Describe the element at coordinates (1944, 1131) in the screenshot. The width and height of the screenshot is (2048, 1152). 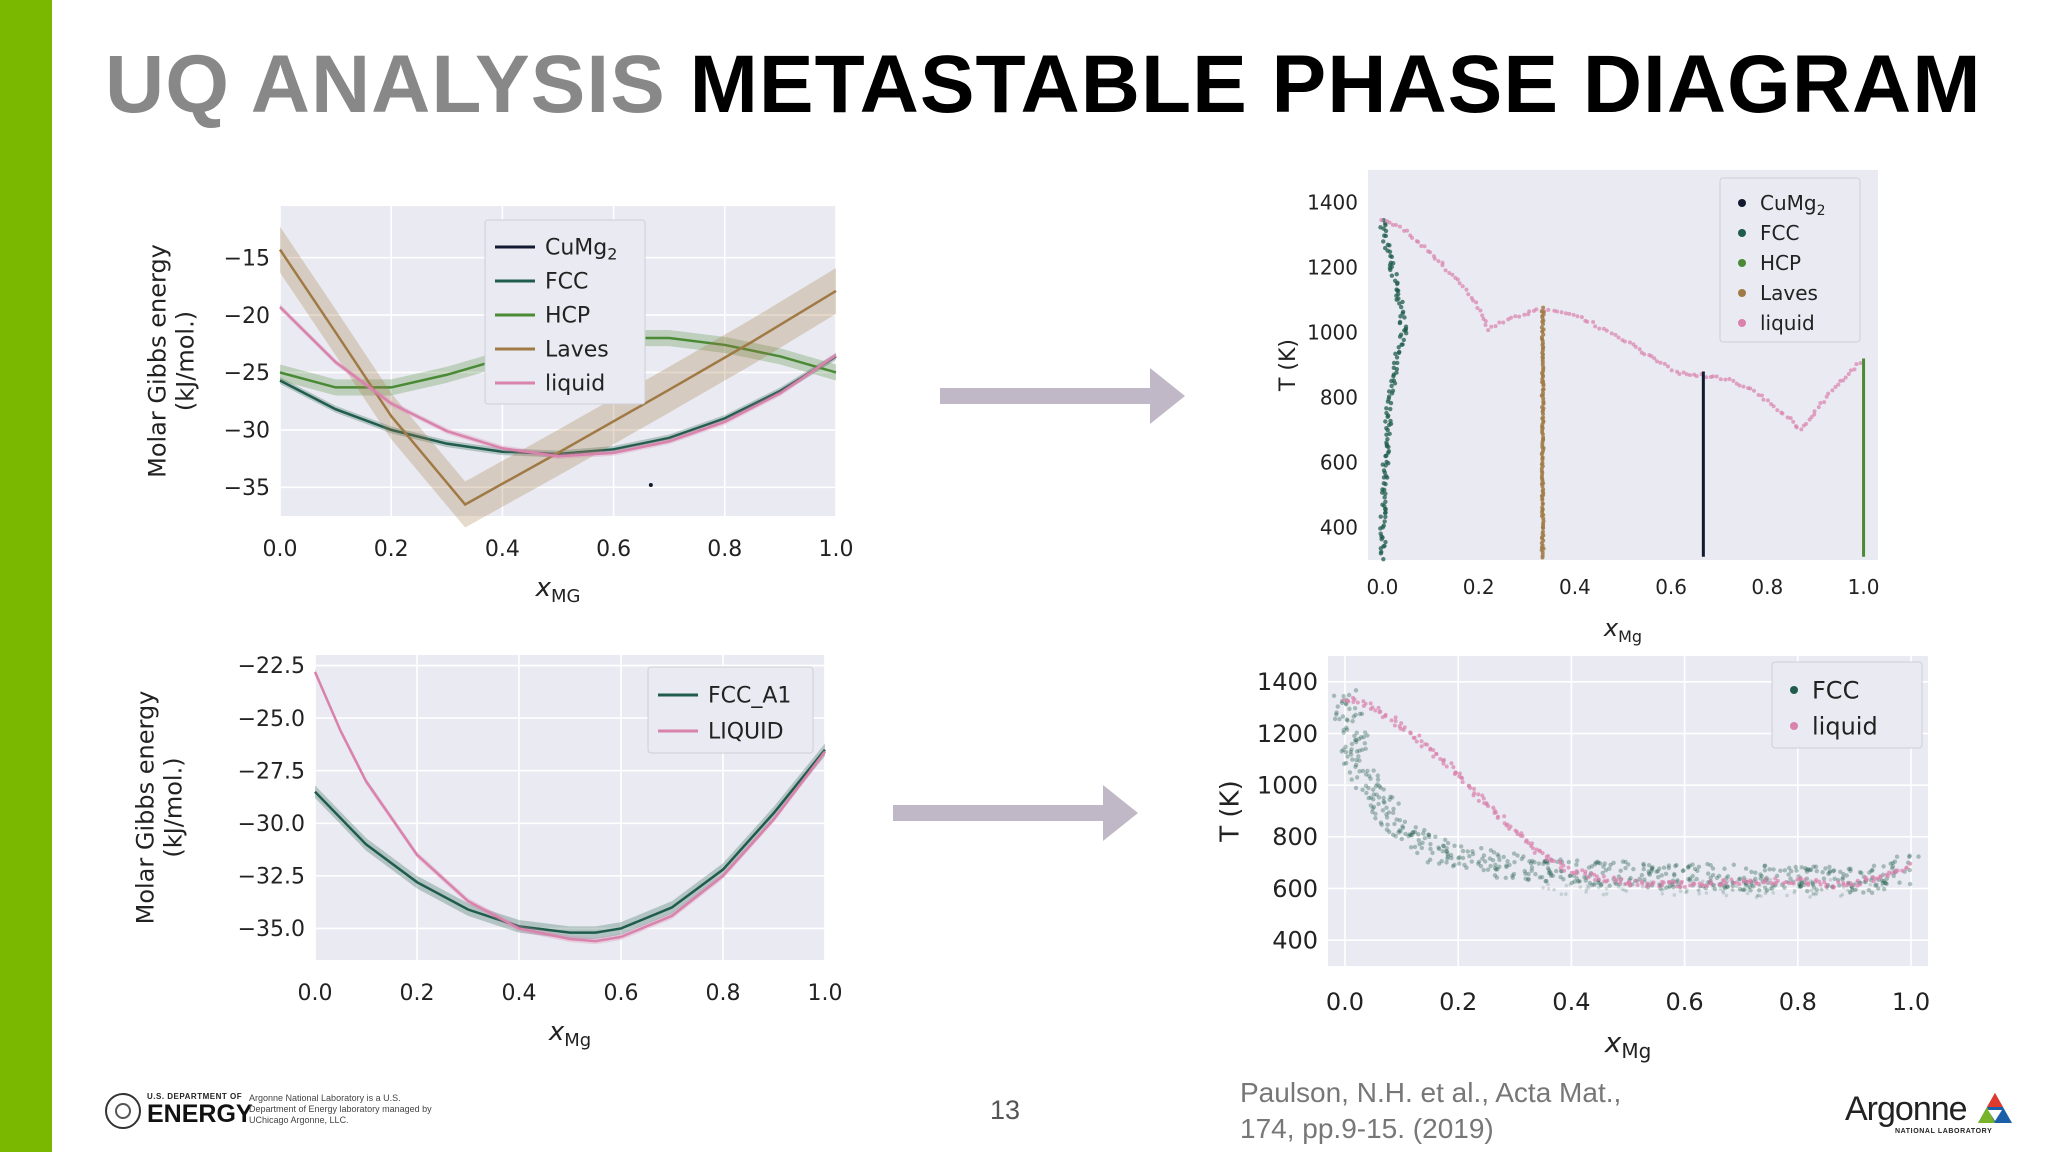
I see `argonne-subtitle: NATIONAL LABORATORY` at that location.